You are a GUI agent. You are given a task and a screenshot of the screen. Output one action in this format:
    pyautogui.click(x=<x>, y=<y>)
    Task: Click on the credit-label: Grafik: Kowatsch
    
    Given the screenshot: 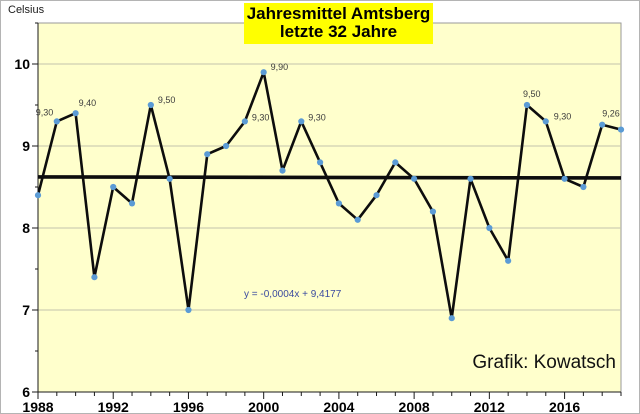 What is the action you would take?
    pyautogui.click(x=544, y=362)
    